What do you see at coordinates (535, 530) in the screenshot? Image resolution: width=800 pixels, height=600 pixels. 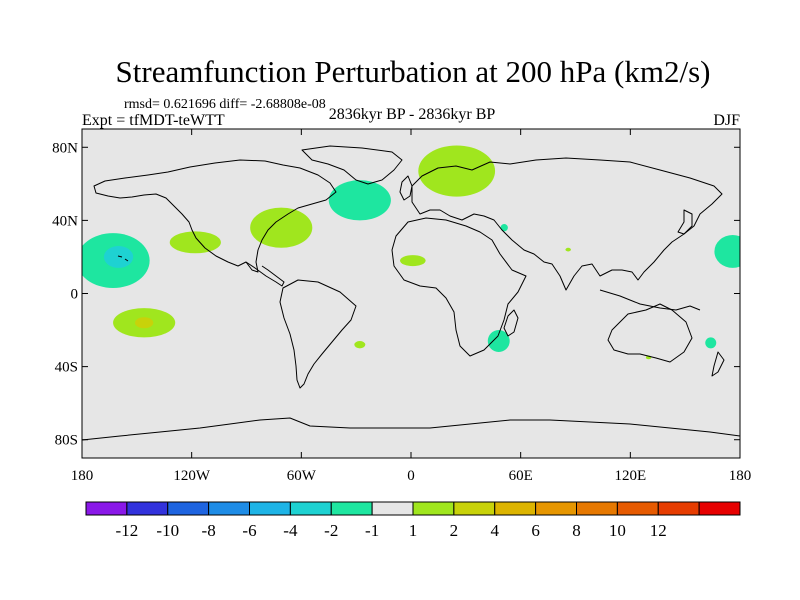 I see `colorbar-label: 6` at bounding box center [535, 530].